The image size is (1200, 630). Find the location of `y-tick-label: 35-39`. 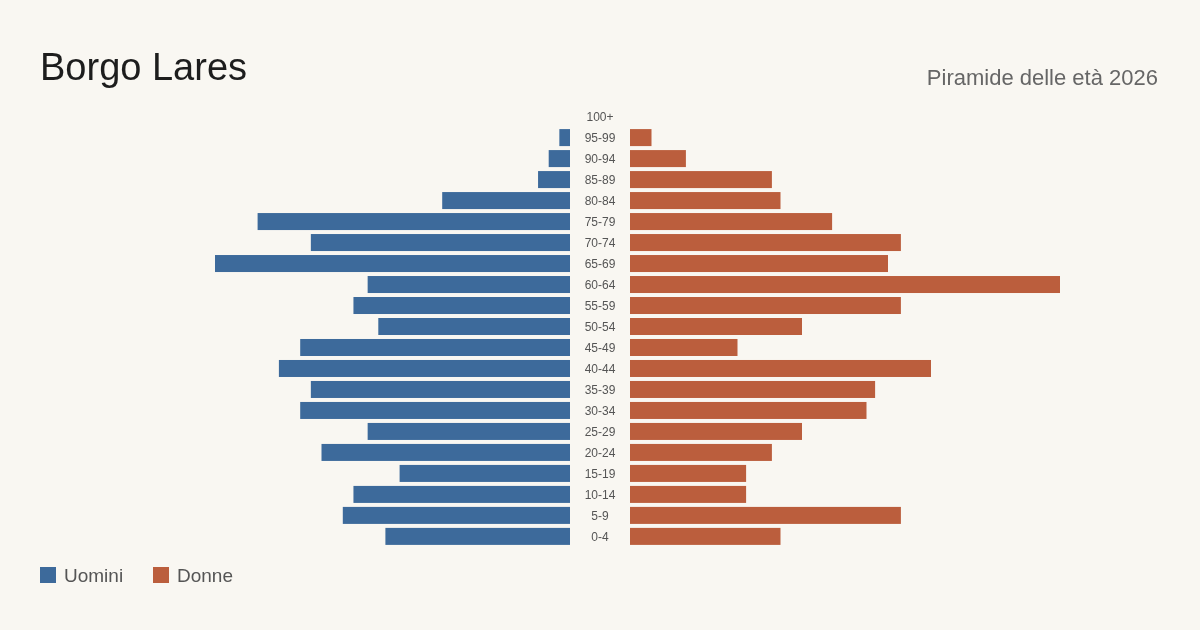

y-tick-label: 35-39 is located at coordinates (600, 389).